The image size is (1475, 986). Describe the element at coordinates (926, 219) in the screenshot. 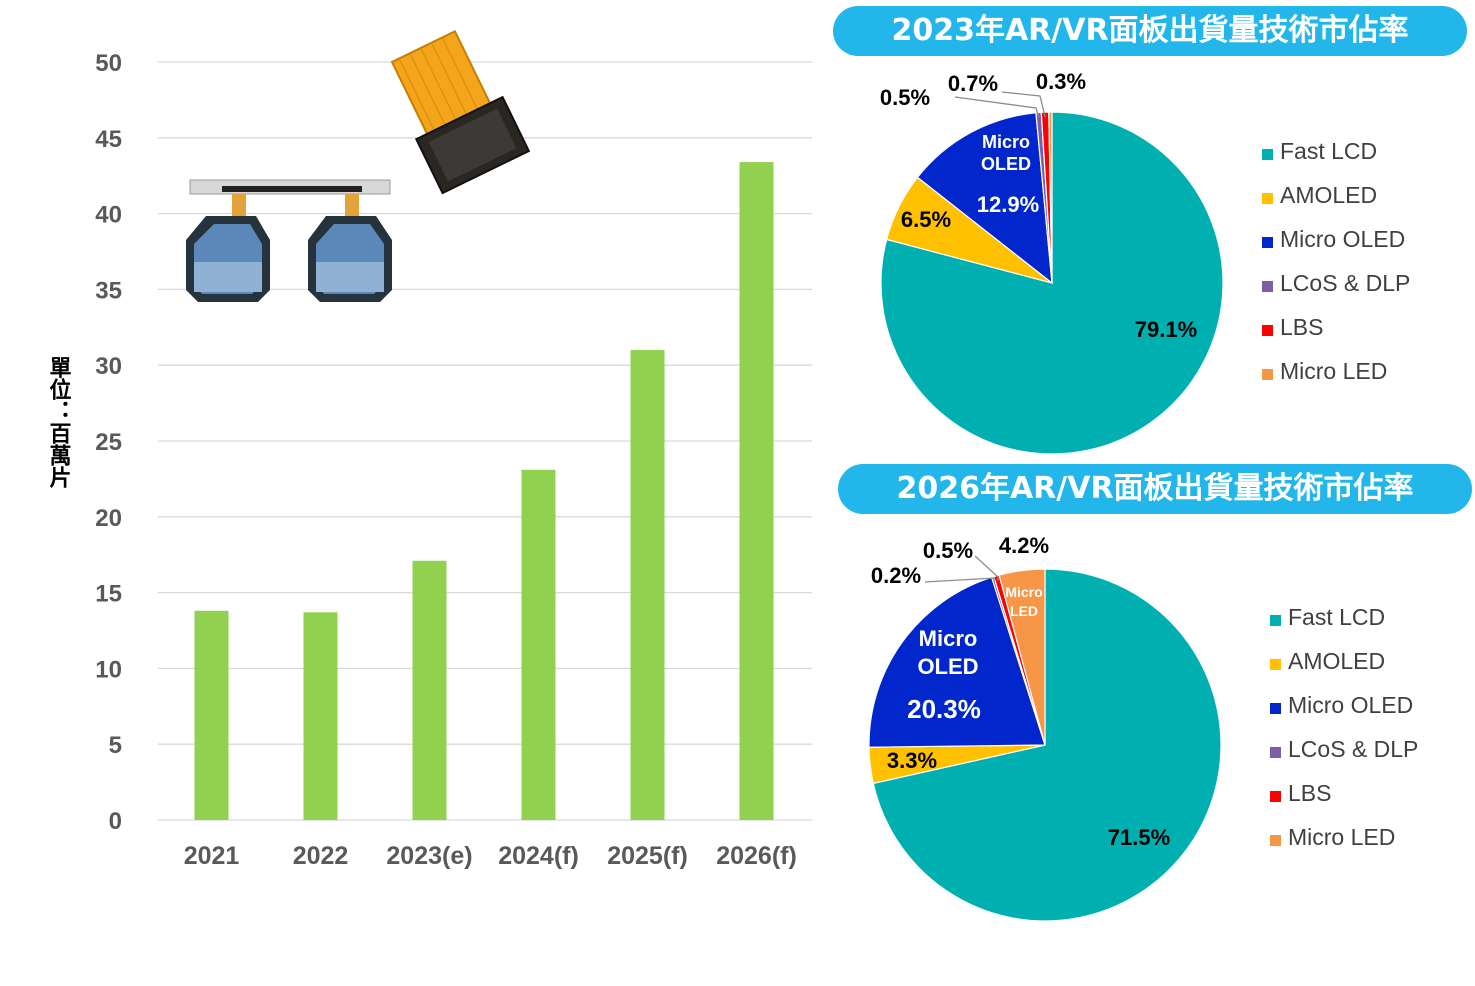

I see `slice-value-label: 6.5%` at that location.